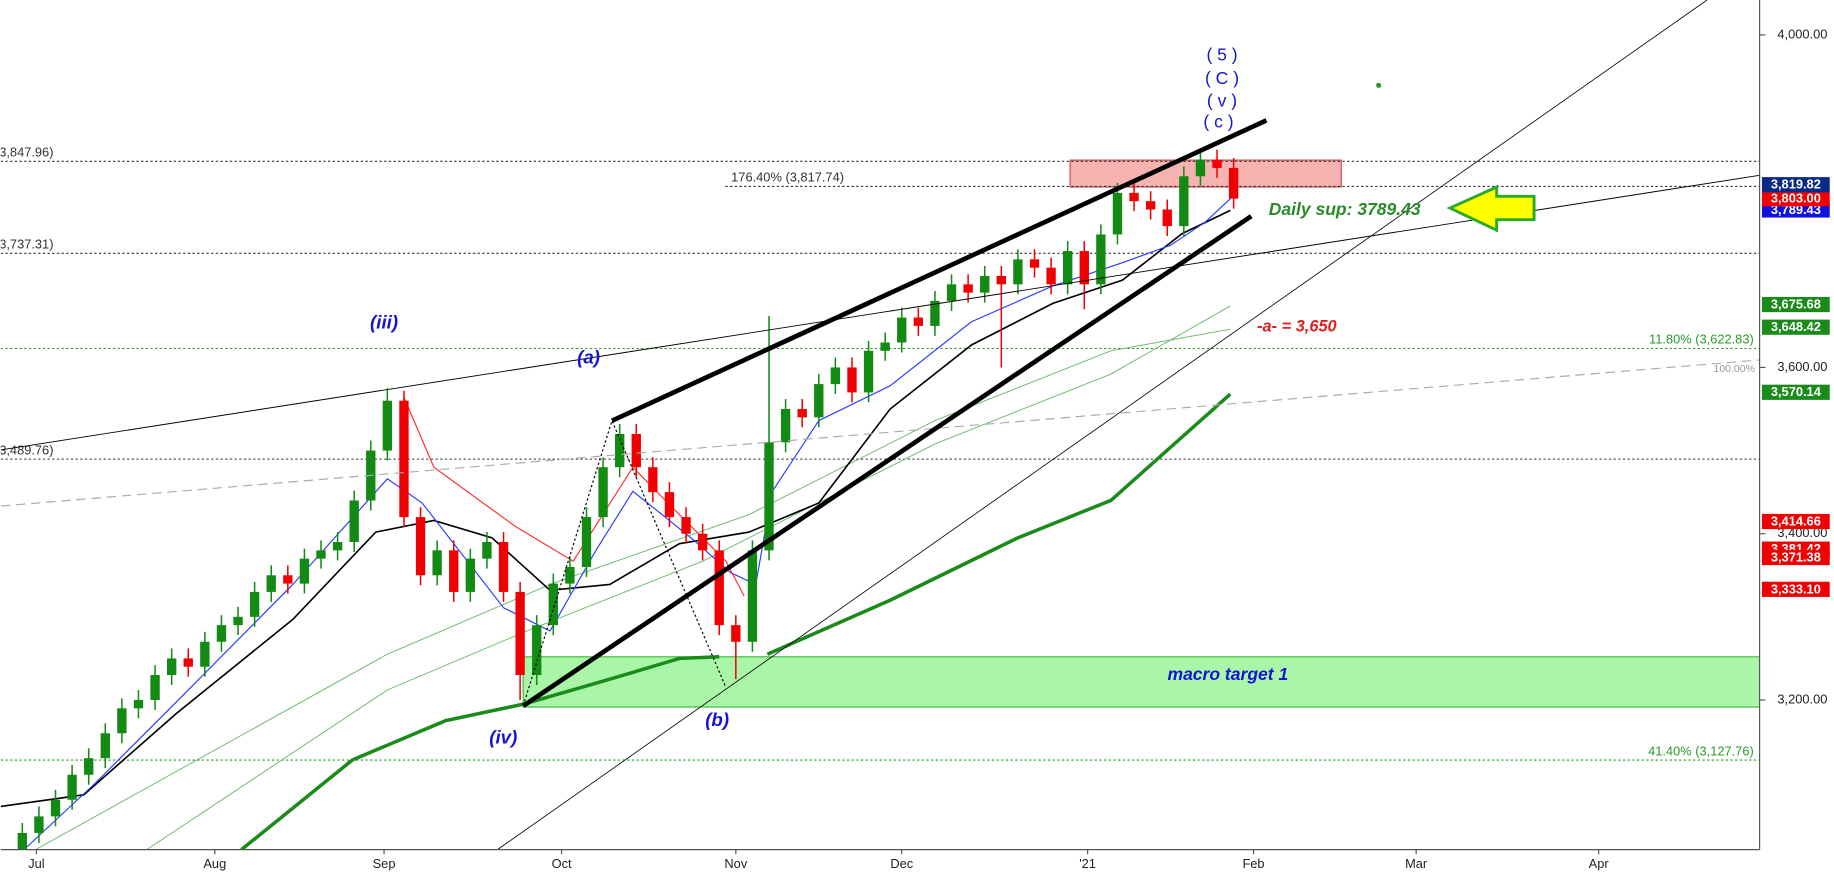  I want to click on resistance-zone, so click(1205, 173).